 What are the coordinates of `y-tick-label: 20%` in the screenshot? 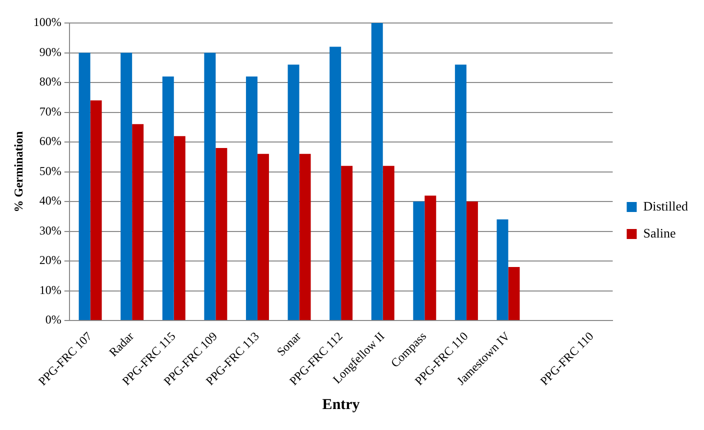 It's located at (50, 260).